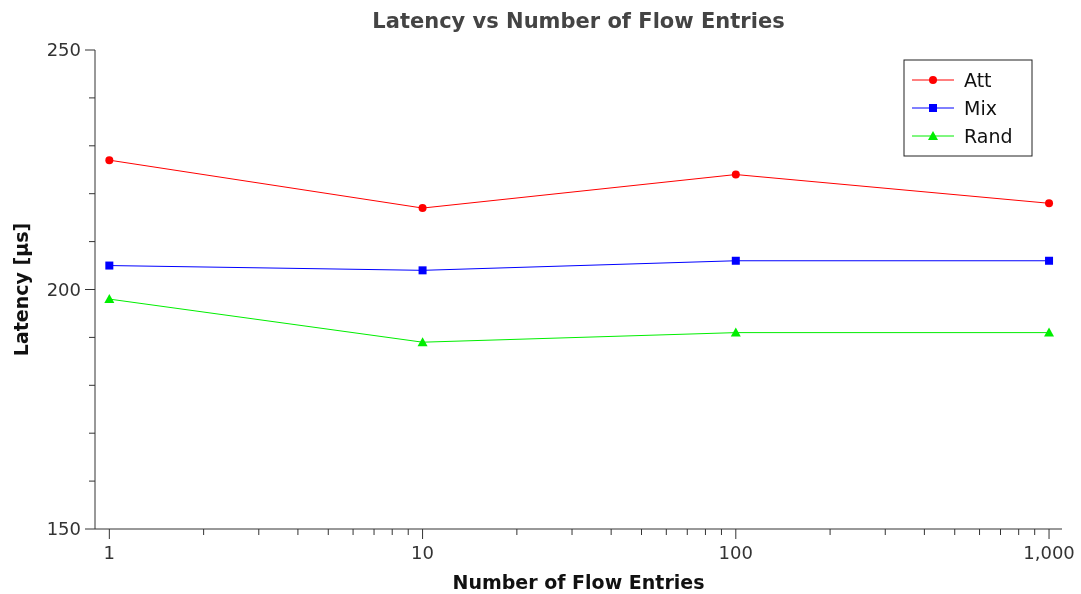  I want to click on x-tick-label: 10, so click(423, 552).